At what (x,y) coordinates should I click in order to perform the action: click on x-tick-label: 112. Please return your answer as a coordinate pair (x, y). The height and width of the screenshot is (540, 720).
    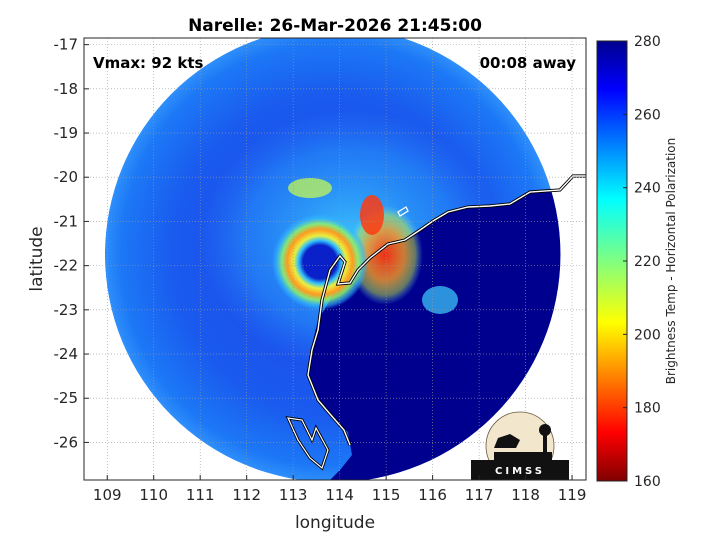
    Looking at the image, I should click on (246, 495).